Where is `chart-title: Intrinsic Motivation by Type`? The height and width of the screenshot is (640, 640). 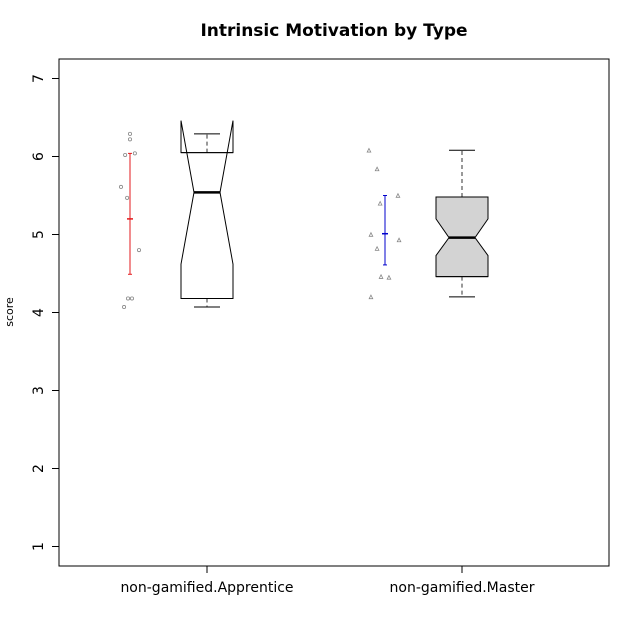
chart-title: Intrinsic Motivation by Type is located at coordinates (333, 31).